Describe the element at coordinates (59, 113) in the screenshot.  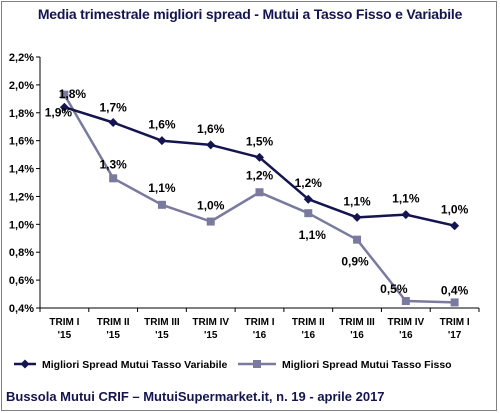
I see `data-label-fisso: 1,9%` at that location.